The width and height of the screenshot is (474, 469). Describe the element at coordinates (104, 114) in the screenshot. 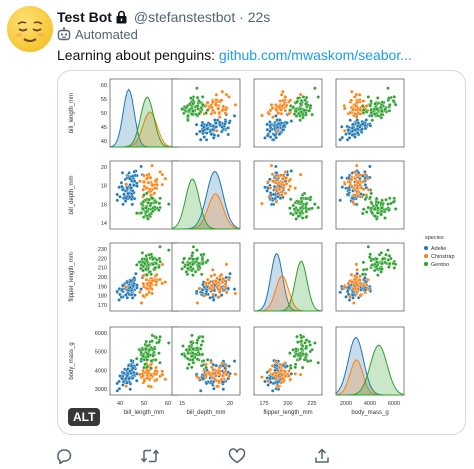

I see `y-tick-label: 50` at that location.